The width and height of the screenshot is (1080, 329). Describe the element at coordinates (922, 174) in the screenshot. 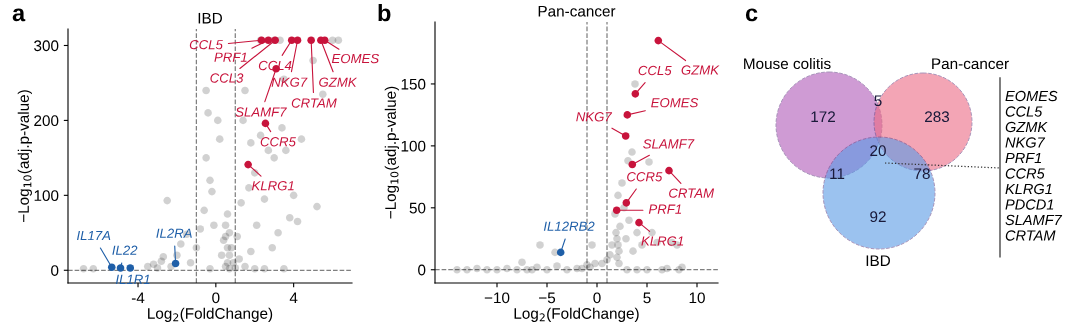

I see `text: 78` at that location.